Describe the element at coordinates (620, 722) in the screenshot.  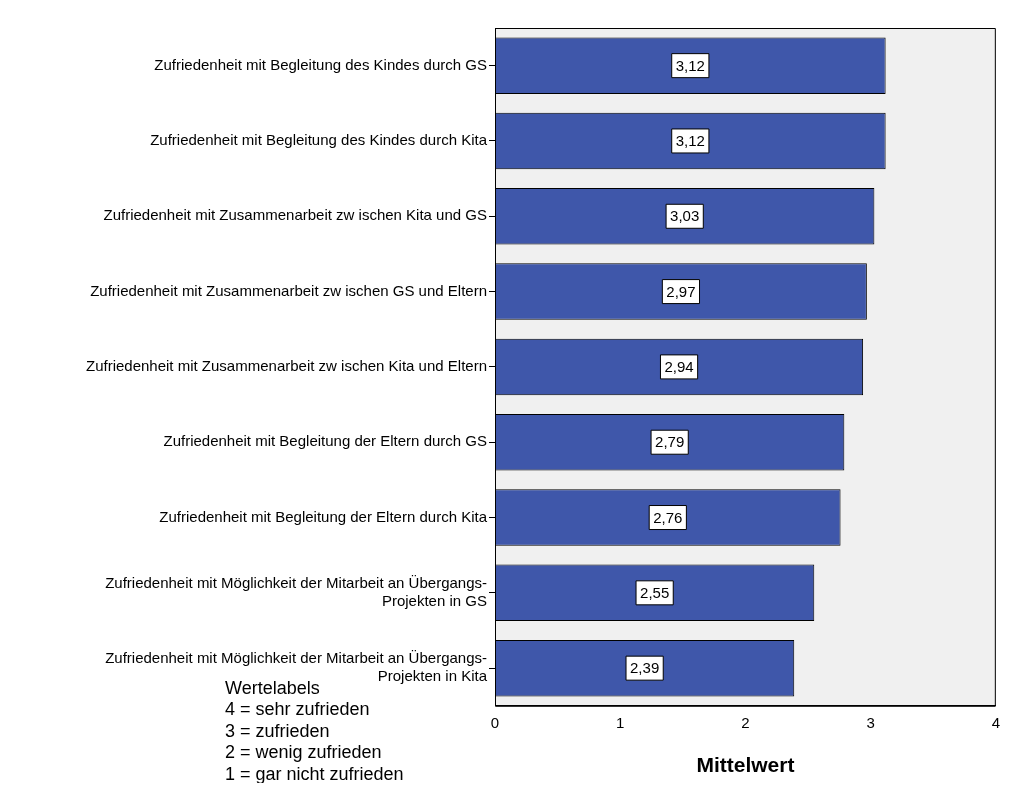
I see `x-tick-label: 1` at that location.